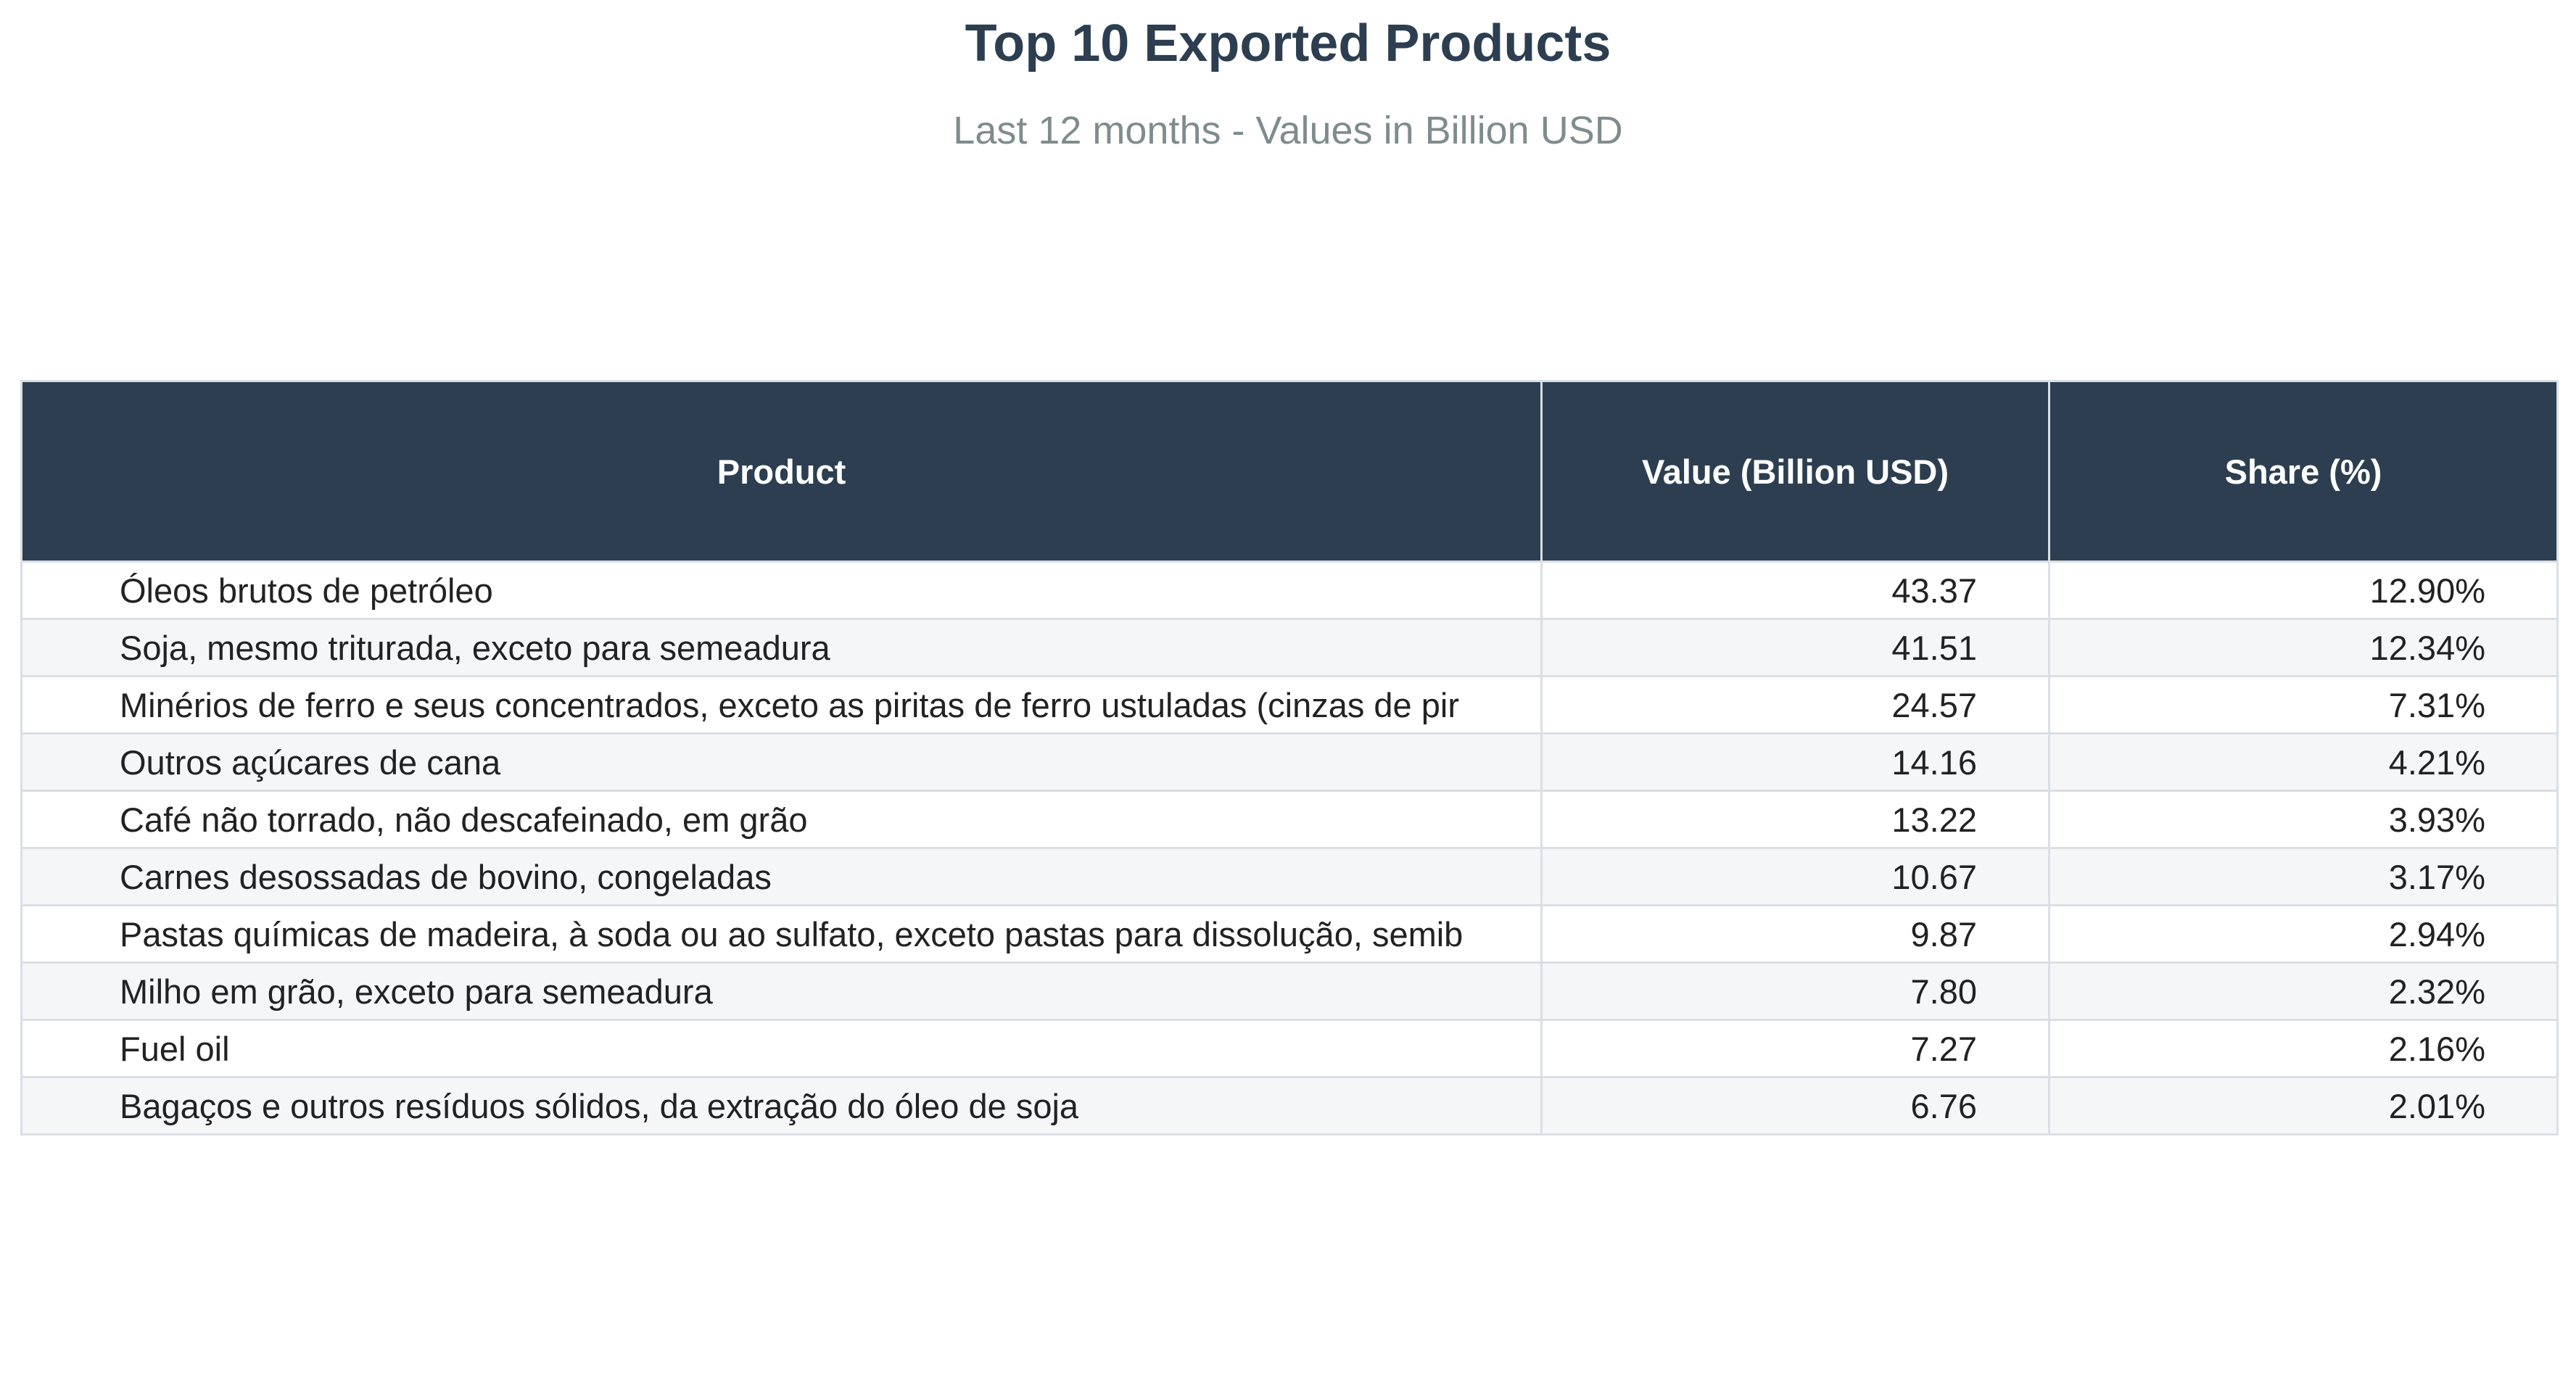 The width and height of the screenshot is (2576, 1390). Describe the element at coordinates (1795, 705) in the screenshot. I see `value-cell: 24.57` at that location.